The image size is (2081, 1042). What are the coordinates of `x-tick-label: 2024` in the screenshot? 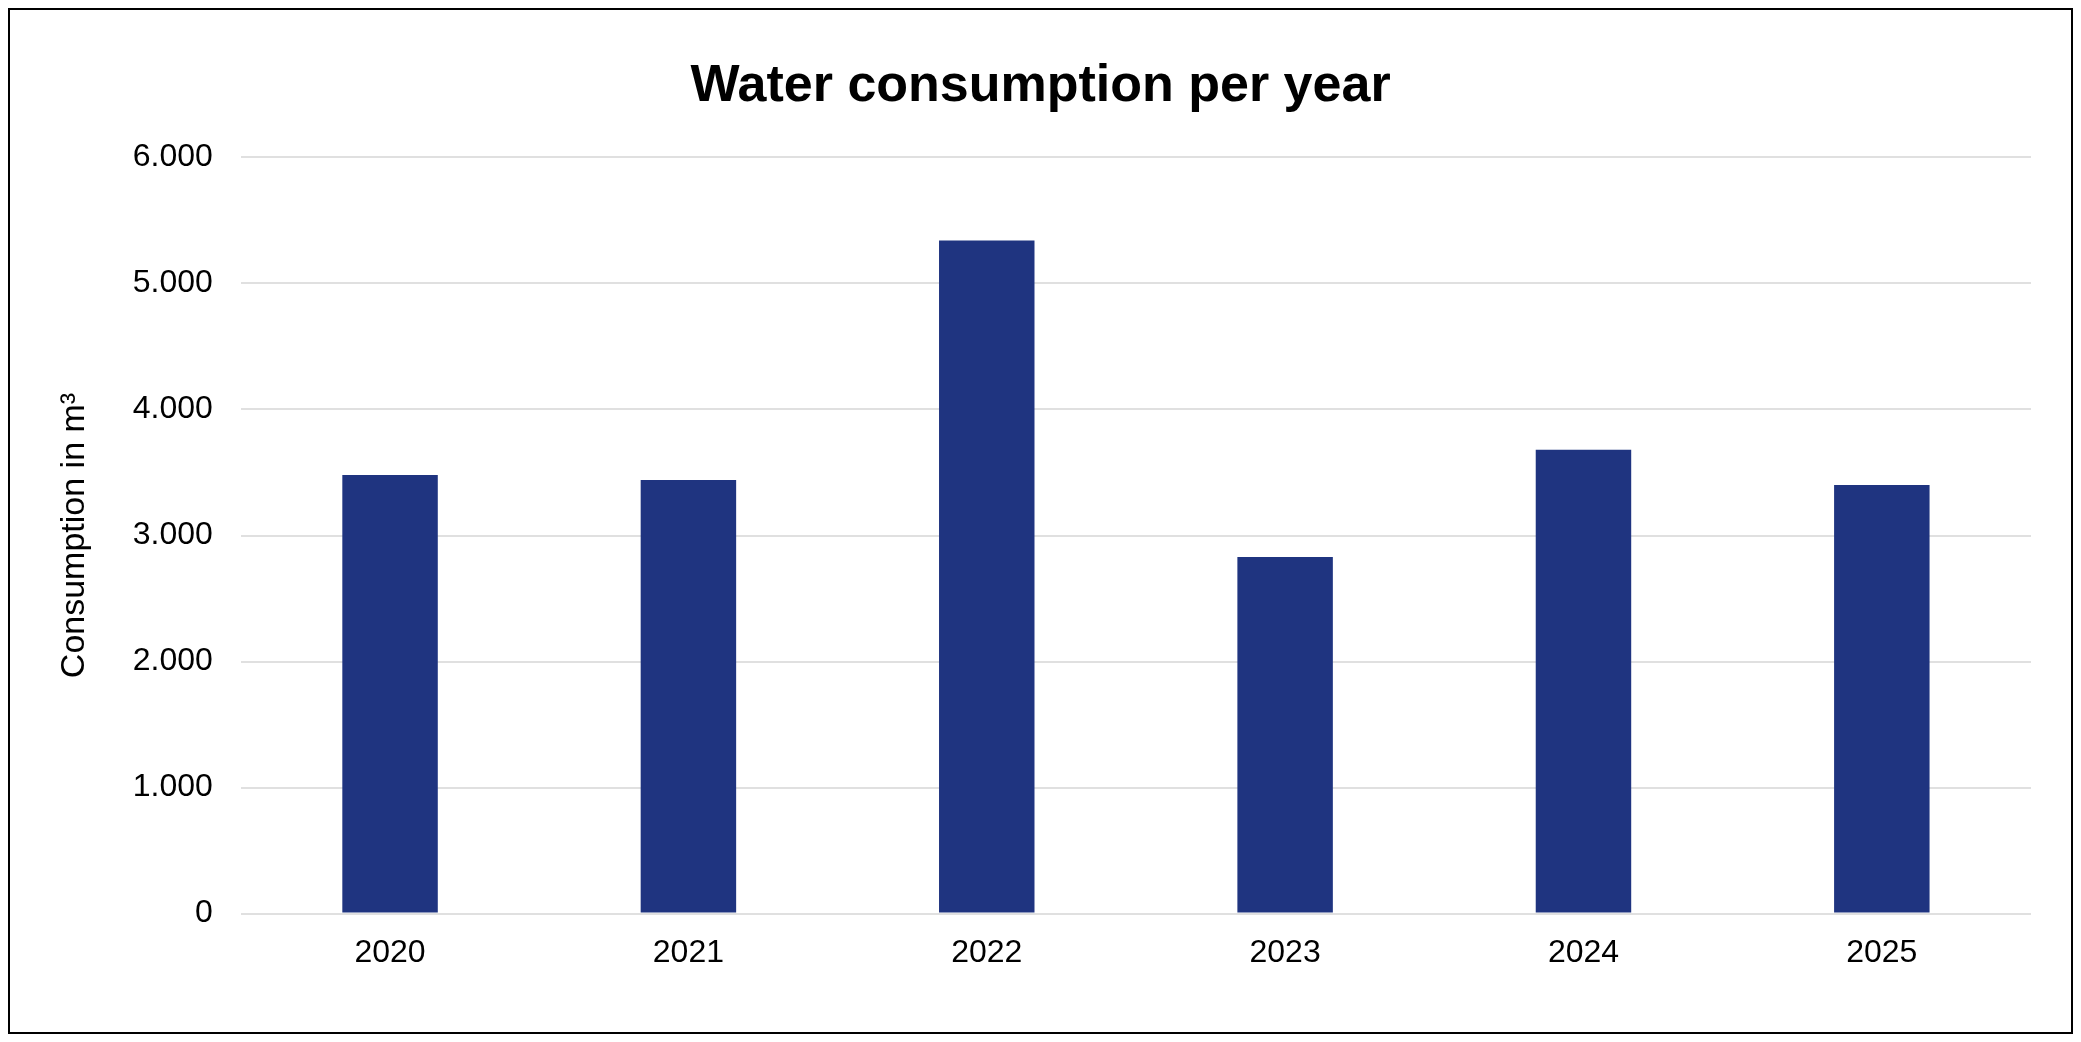 It's located at (1583, 950).